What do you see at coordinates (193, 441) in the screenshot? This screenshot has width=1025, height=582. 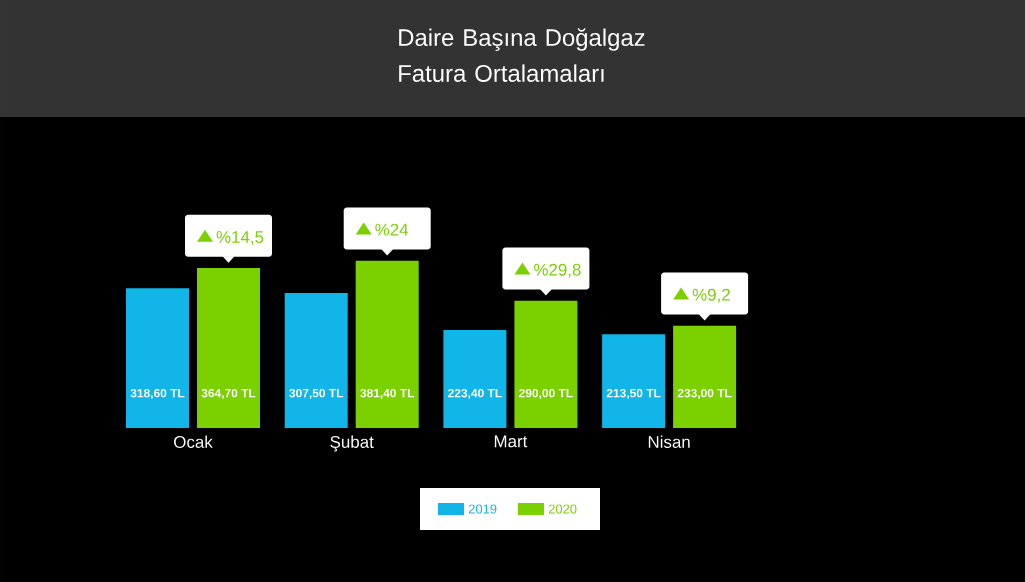 I see `x-tick-label: Ocak` at bounding box center [193, 441].